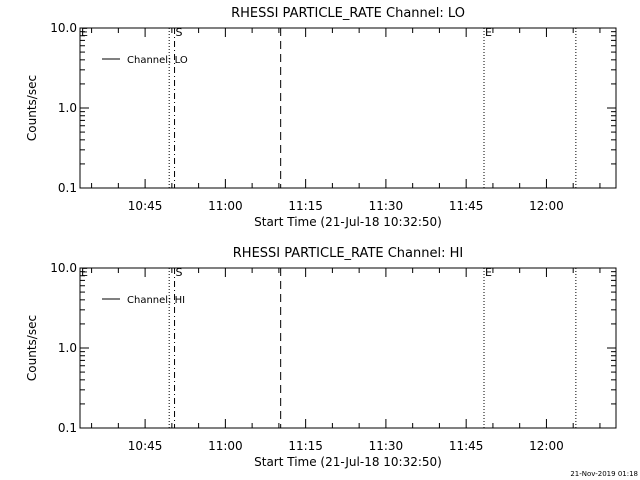 Image resolution: width=640 pixels, height=480 pixels. What do you see at coordinates (348, 222) in the screenshot?
I see `chart-0-x-axis-label: Start Time (21-Jul-18 10:32:50)` at bounding box center [348, 222].